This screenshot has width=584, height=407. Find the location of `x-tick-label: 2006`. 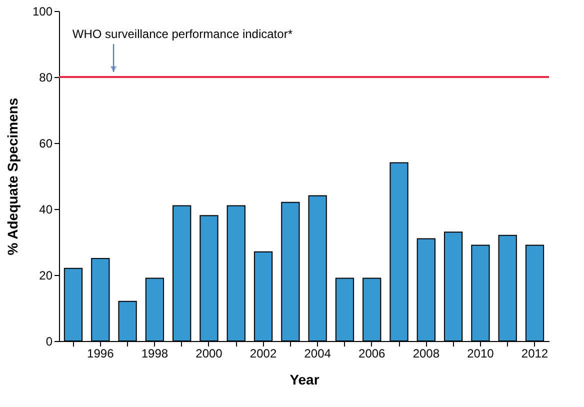

x-tick-label: 2006 is located at coordinates (372, 353).